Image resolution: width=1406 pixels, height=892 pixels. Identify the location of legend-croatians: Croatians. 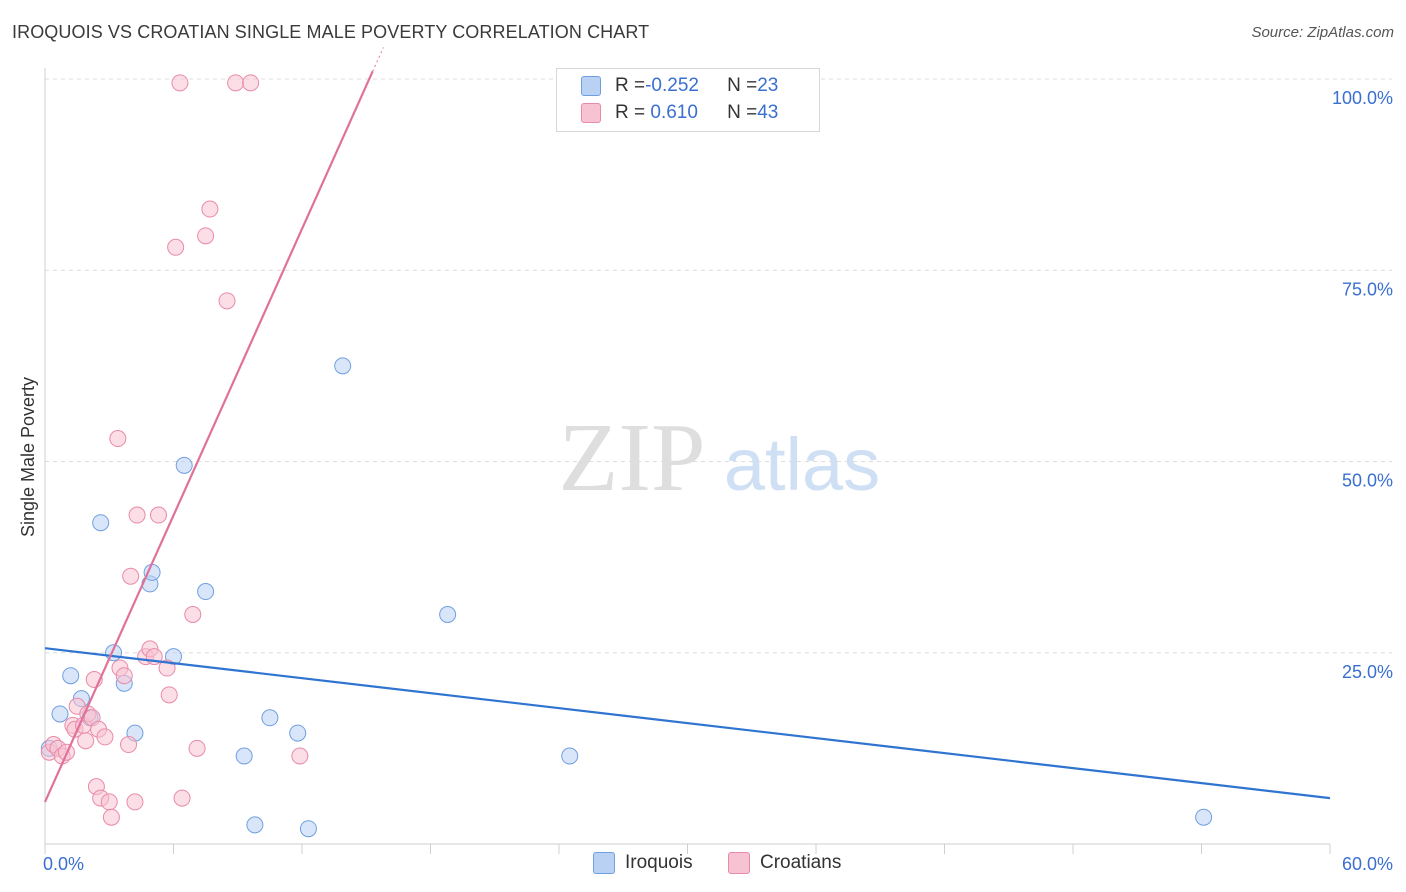
(784, 863).